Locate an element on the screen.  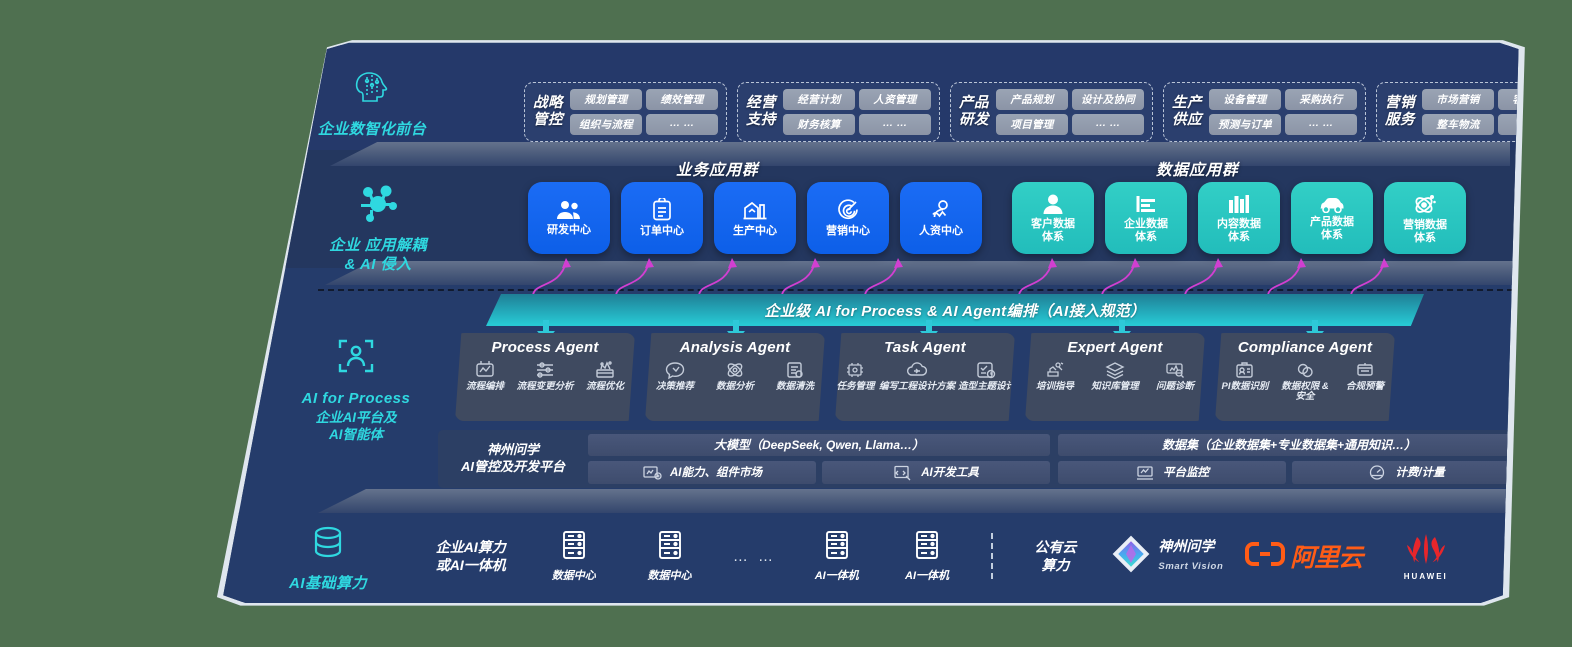
ai-orchestration-banner: 企业级 AI for Process & AI Agent编排（AI接入规范） is located at coordinates (955, 310).